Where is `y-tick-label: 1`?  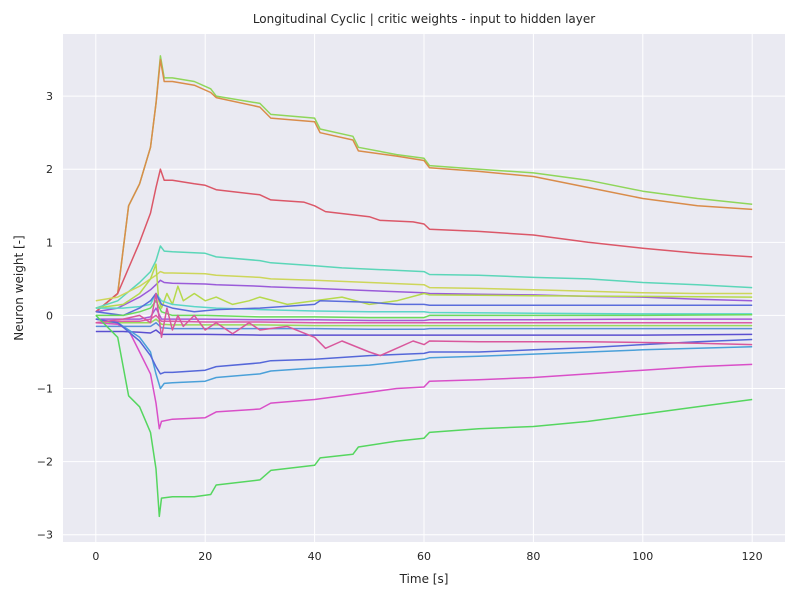 y-tick-label: 1 is located at coordinates (49, 242).